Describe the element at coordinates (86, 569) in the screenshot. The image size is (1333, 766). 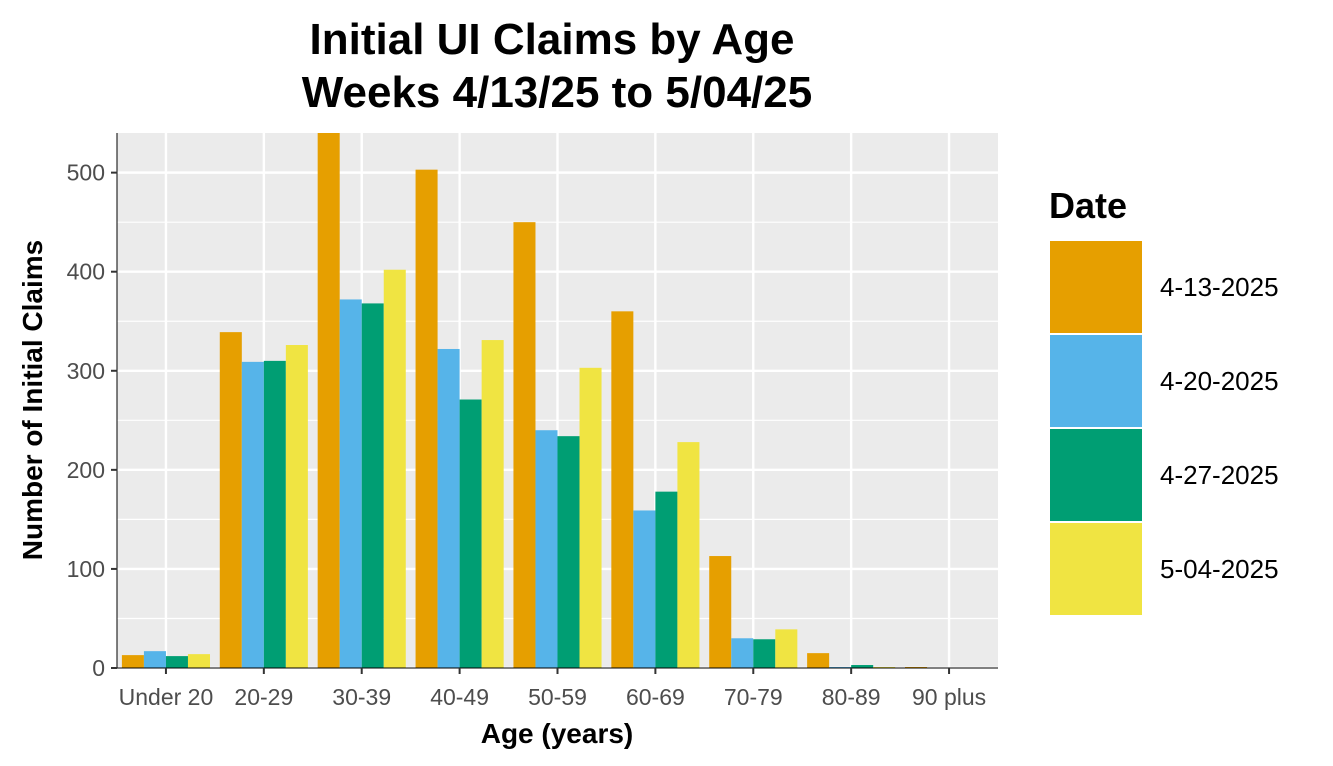
I see `y-tick-label: 100` at that location.